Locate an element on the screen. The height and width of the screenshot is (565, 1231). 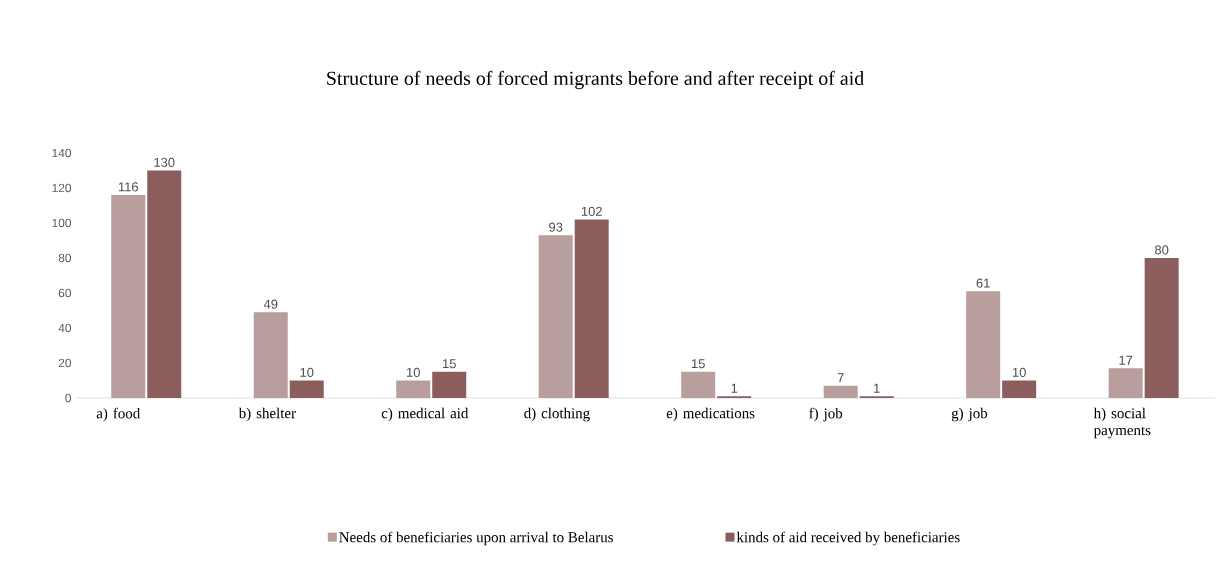
legend-label: kinds of aid received by beneficiaries is located at coordinates (848, 538).